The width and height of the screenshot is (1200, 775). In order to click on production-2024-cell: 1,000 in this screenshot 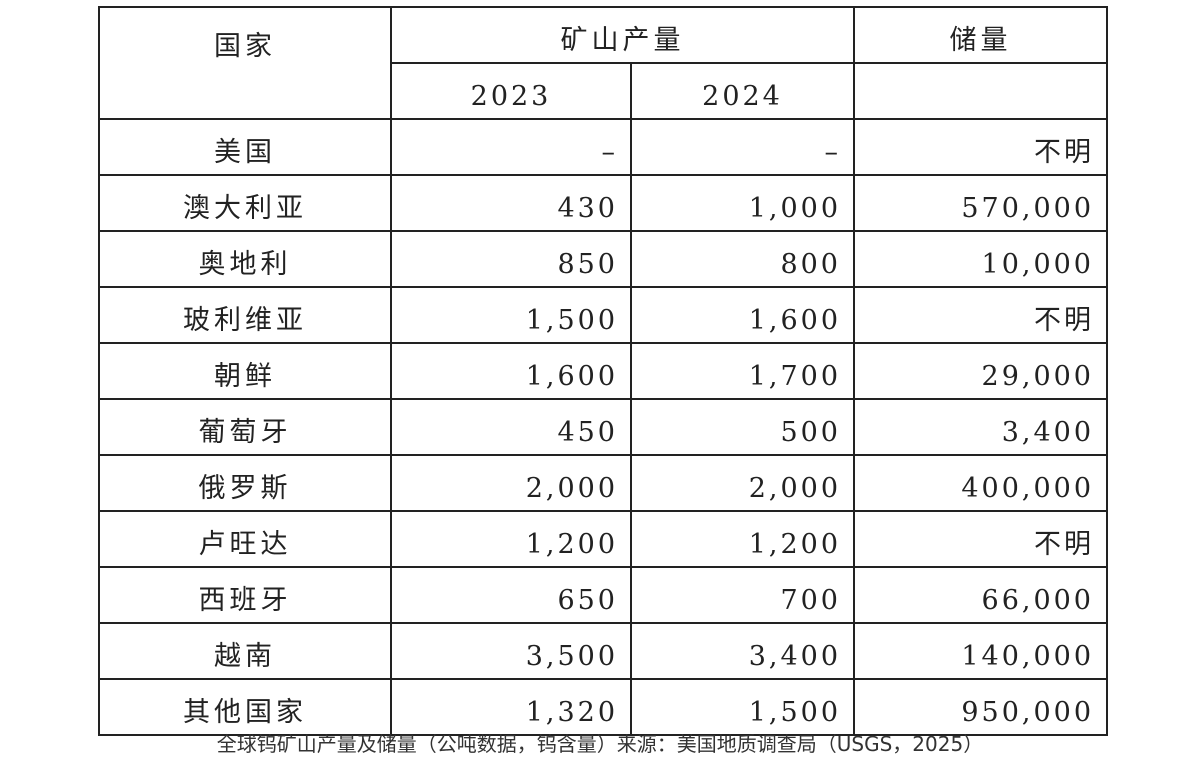, I will do `click(742, 203)`.